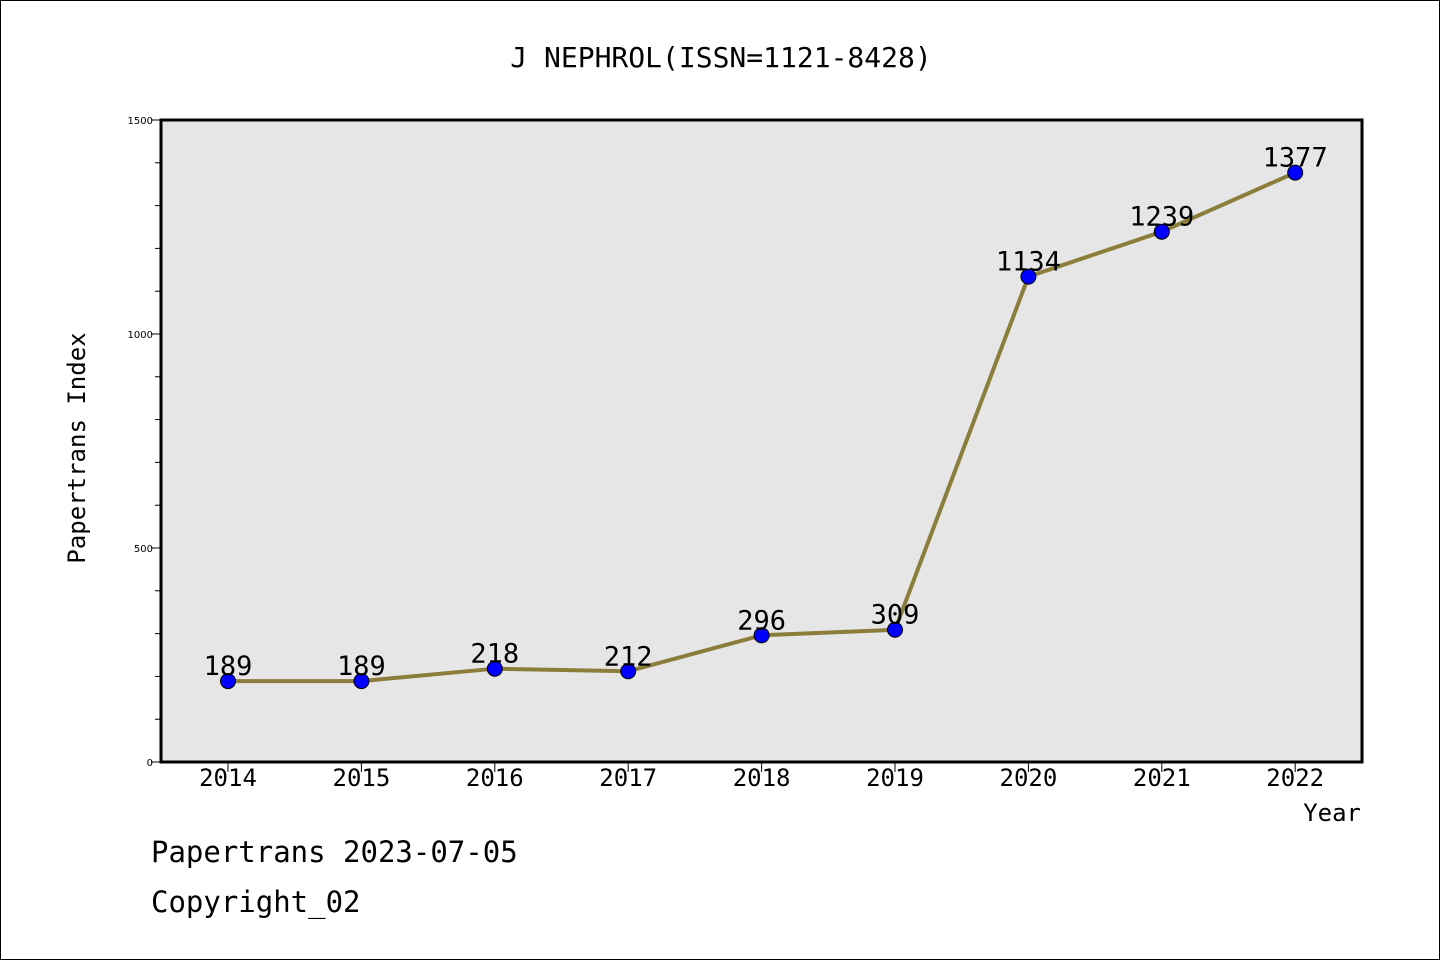  I want to click on y-tick-label: 1000, so click(140, 335).